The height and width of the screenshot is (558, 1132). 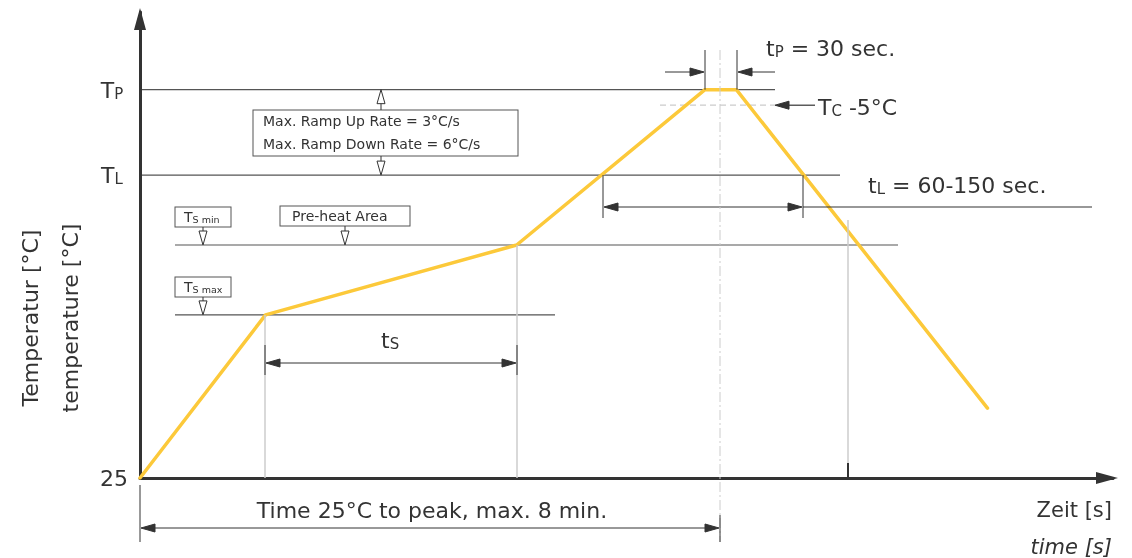 What do you see at coordinates (372, 144) in the screenshot?
I see `annotation: Max. Ramp Down Rate = 6°C/s` at bounding box center [372, 144].